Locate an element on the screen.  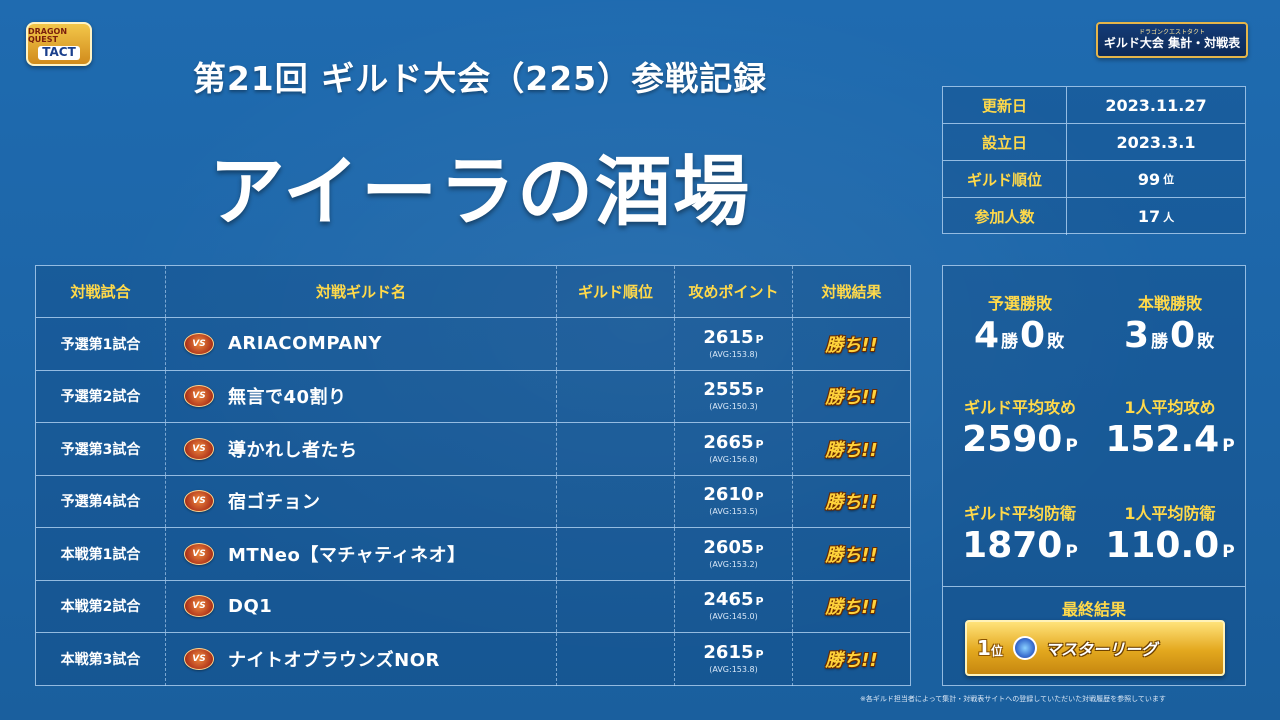
match-name: 予選第4試合 is located at coordinates (100, 502).